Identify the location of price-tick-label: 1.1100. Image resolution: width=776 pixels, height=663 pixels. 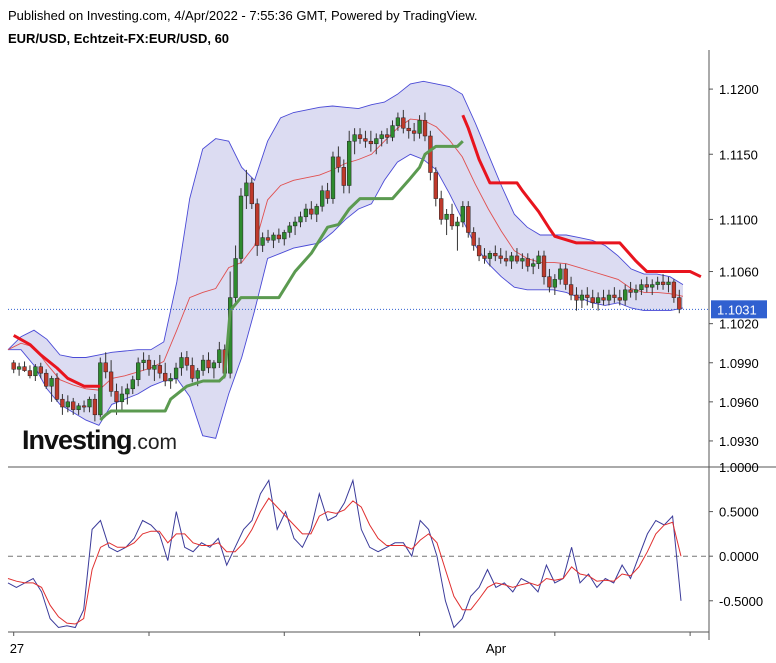
(738, 219).